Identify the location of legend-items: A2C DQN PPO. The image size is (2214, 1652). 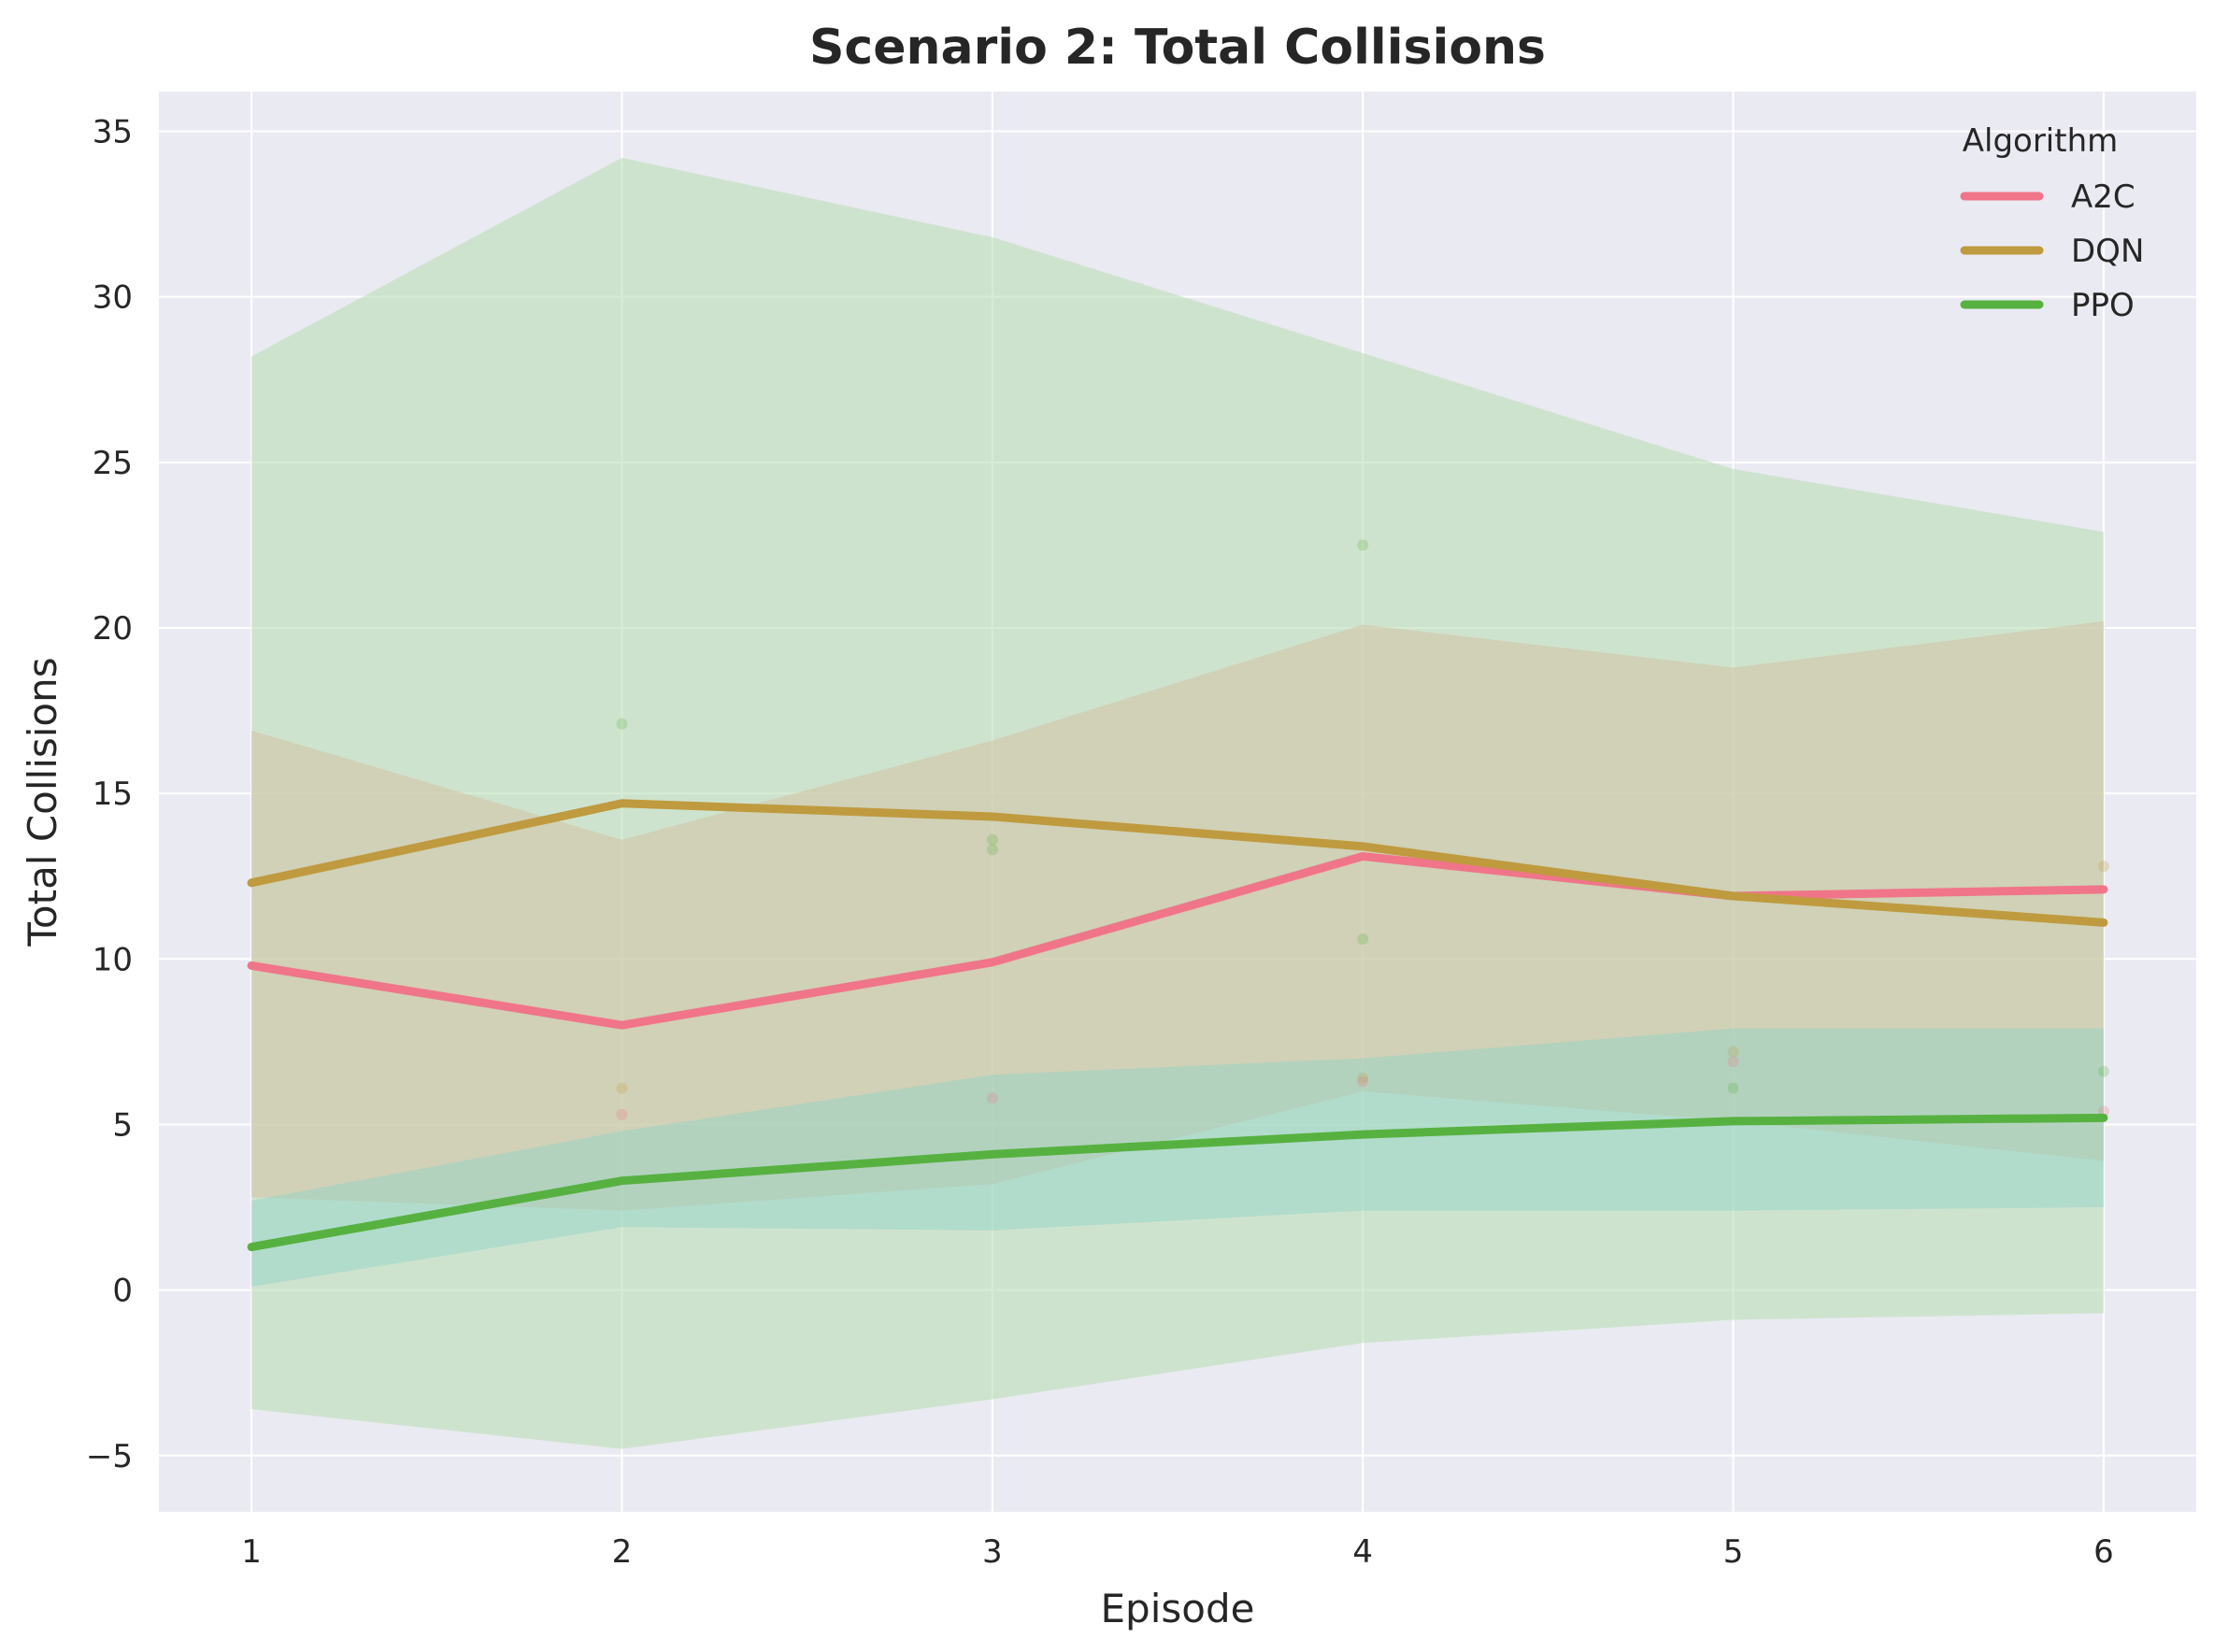
(2052, 251).